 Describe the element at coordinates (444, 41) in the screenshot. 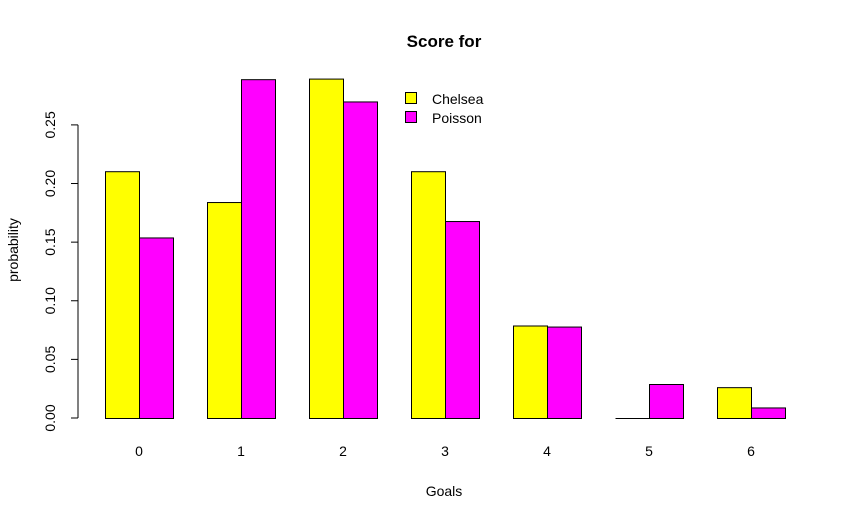

I see `chart-title: Score for` at that location.